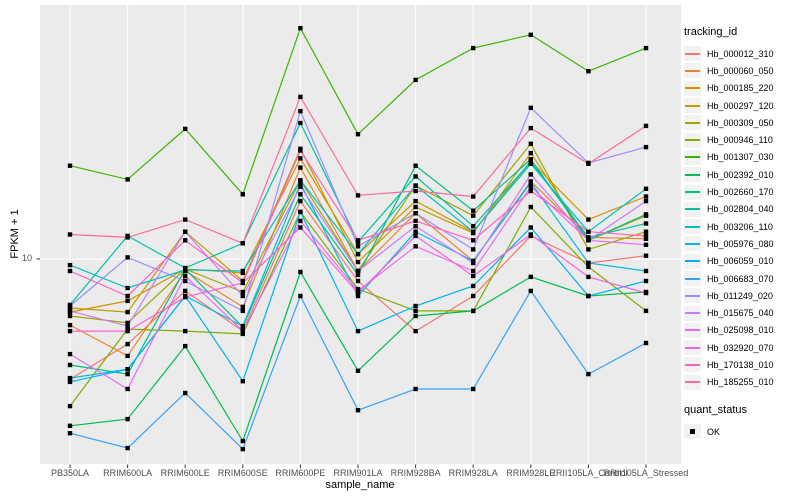 The width and height of the screenshot is (800, 500). I want to click on legend-label: Hb_000060_050, so click(740, 70).